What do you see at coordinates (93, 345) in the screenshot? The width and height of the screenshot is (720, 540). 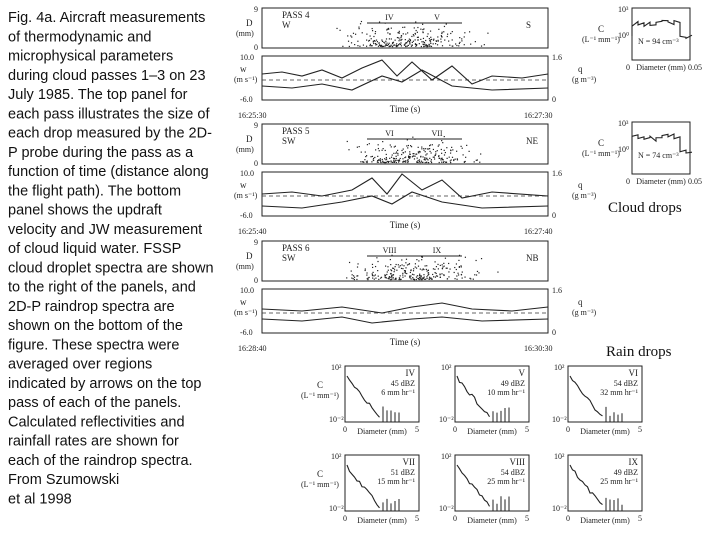 I see `caption-line: figure. These spectra were` at bounding box center [93, 345].